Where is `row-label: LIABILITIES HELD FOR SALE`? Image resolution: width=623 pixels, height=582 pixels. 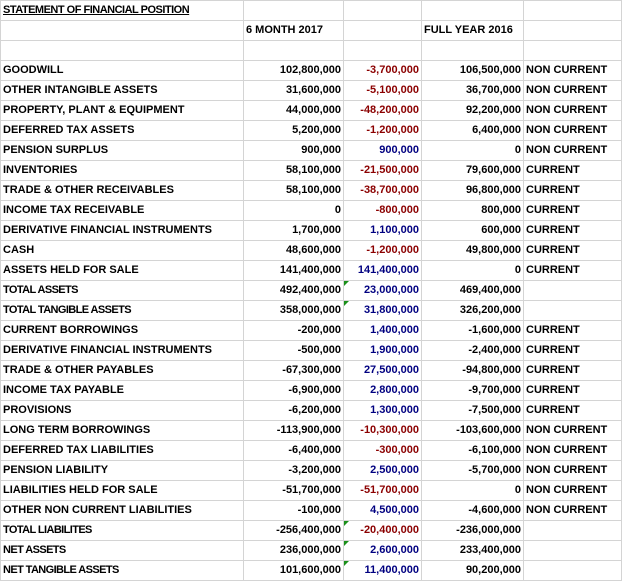 row-label: LIABILITIES HELD FOR SALE is located at coordinates (122, 490).